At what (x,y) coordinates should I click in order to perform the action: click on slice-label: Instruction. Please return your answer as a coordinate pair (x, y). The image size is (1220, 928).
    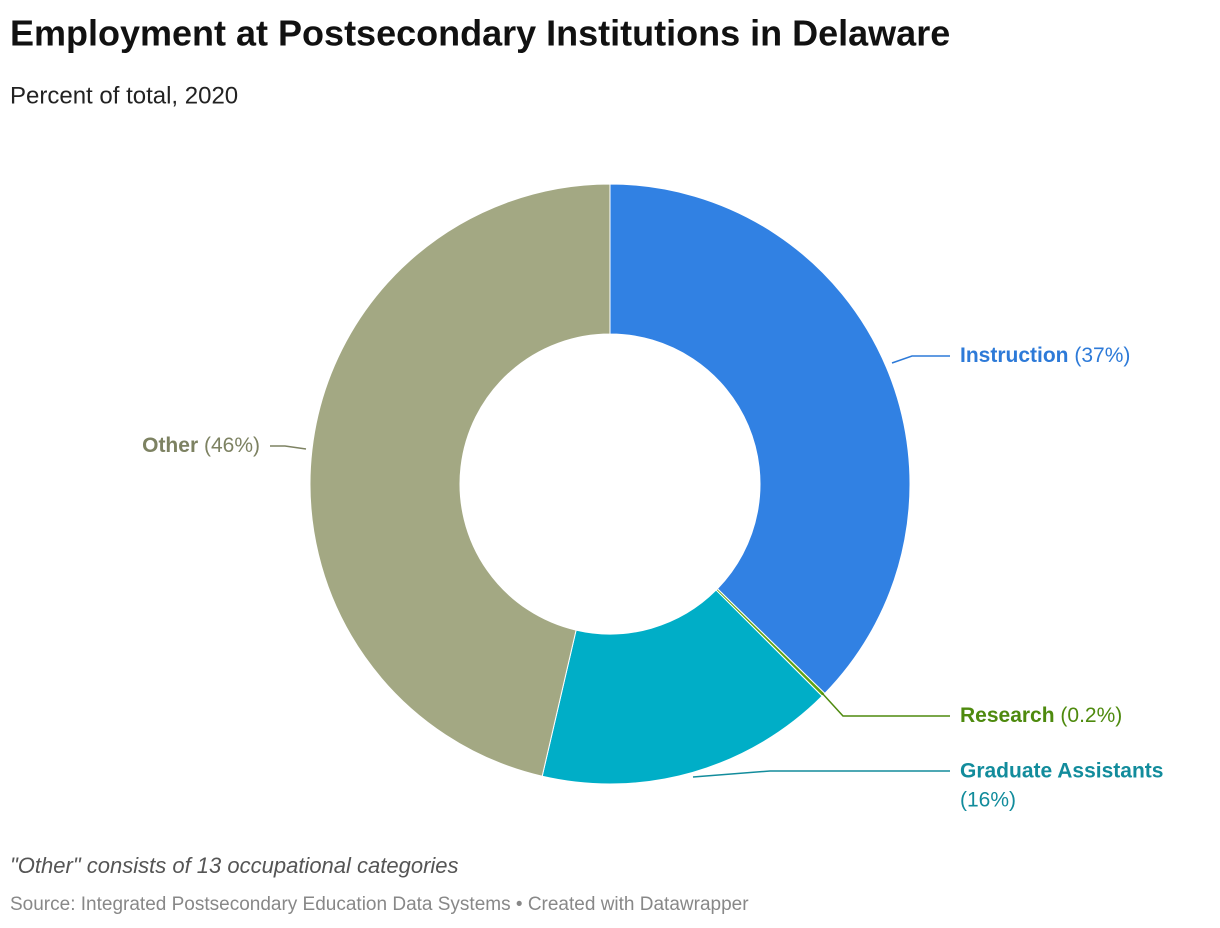
    Looking at the image, I should click on (1014, 355).